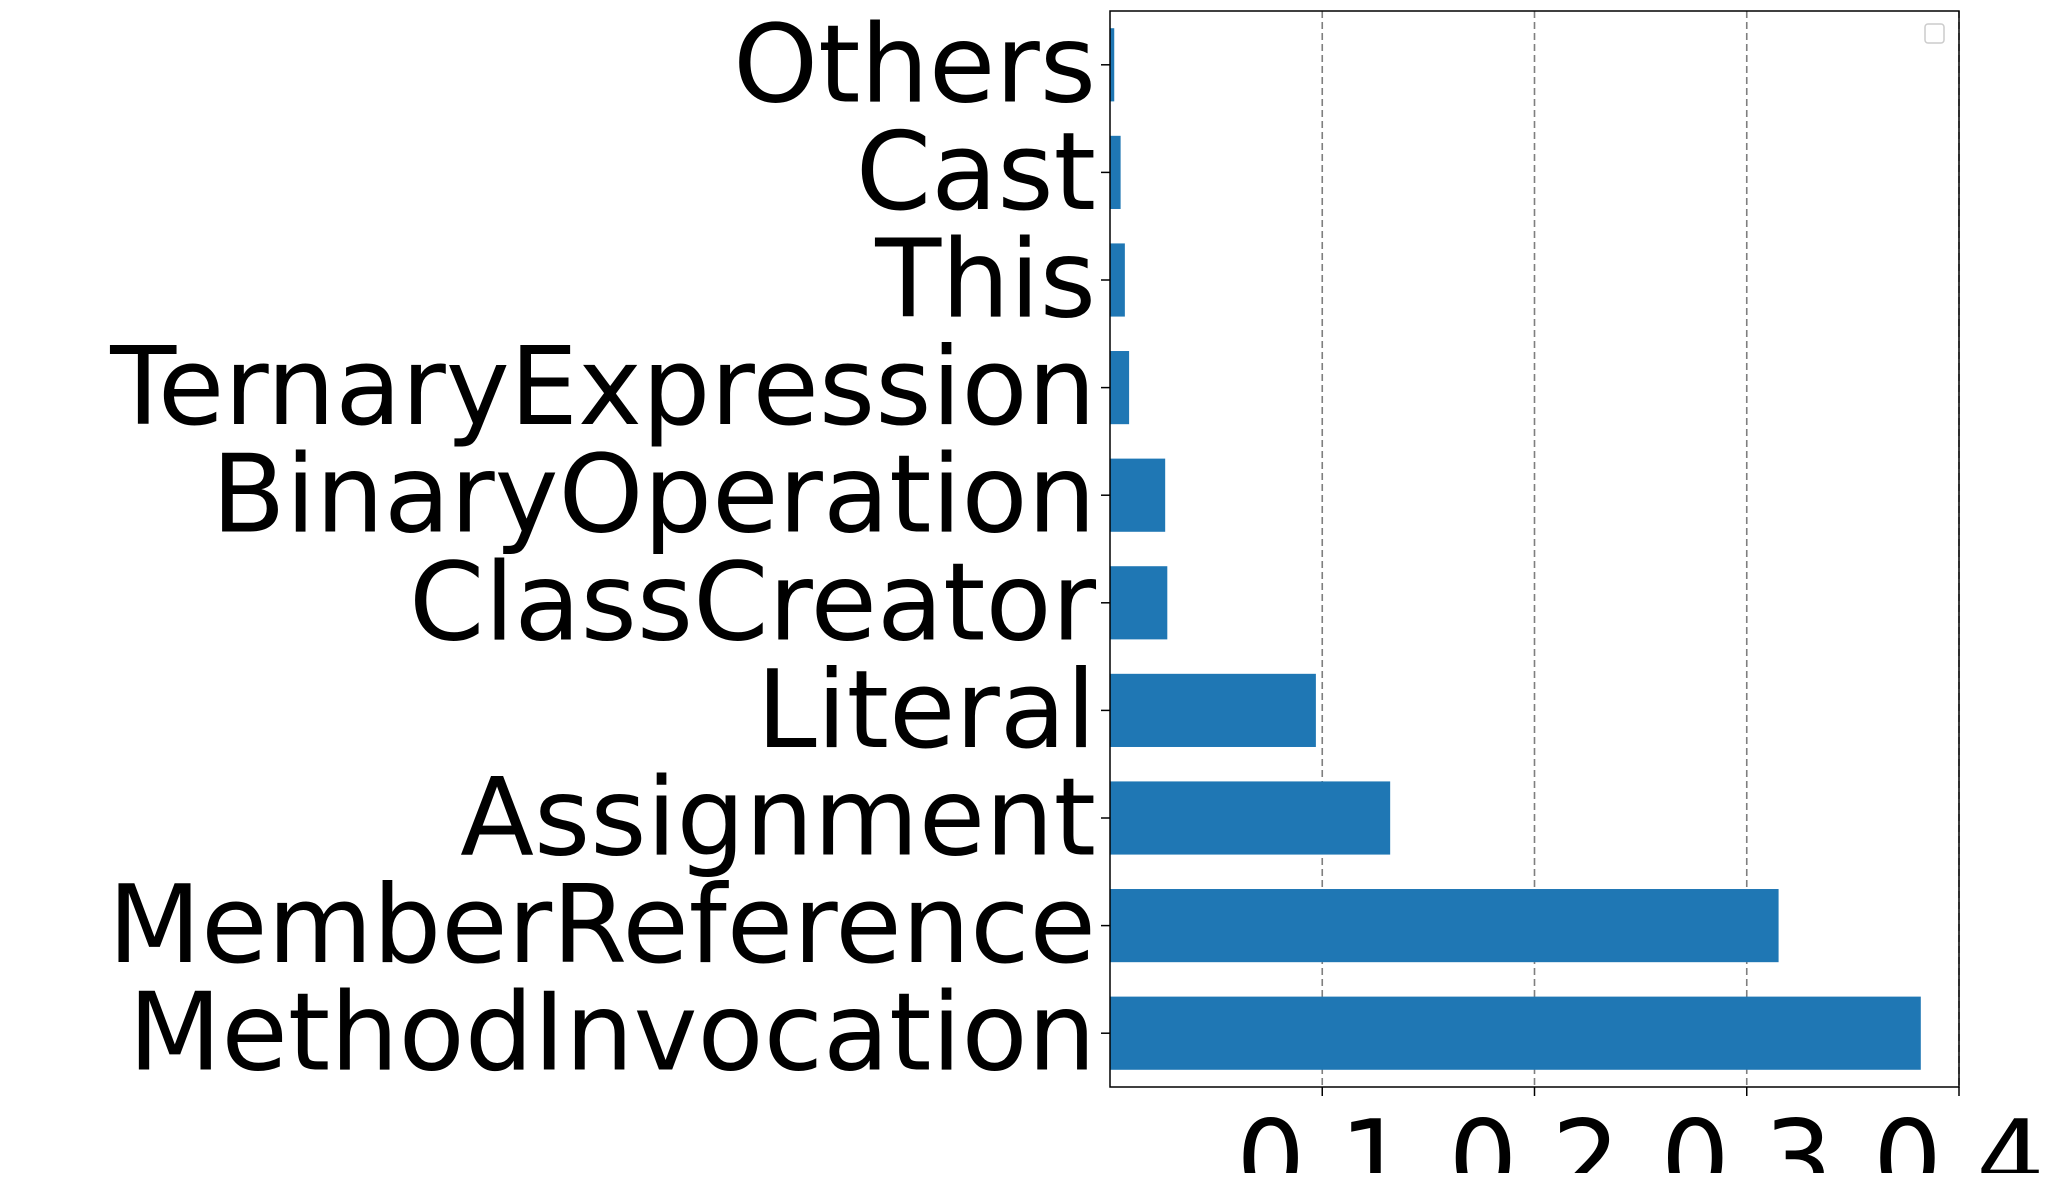  I want to click on y-tick-label: TernaryExpression, so click(602, 387).